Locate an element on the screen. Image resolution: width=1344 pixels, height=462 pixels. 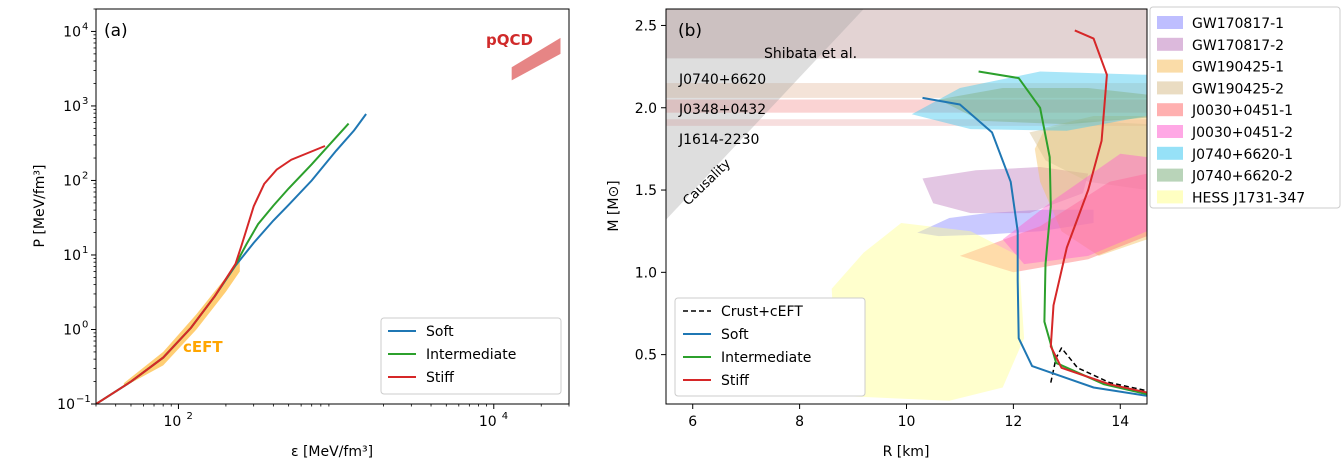
causality-region is located at coordinates (765, 114).